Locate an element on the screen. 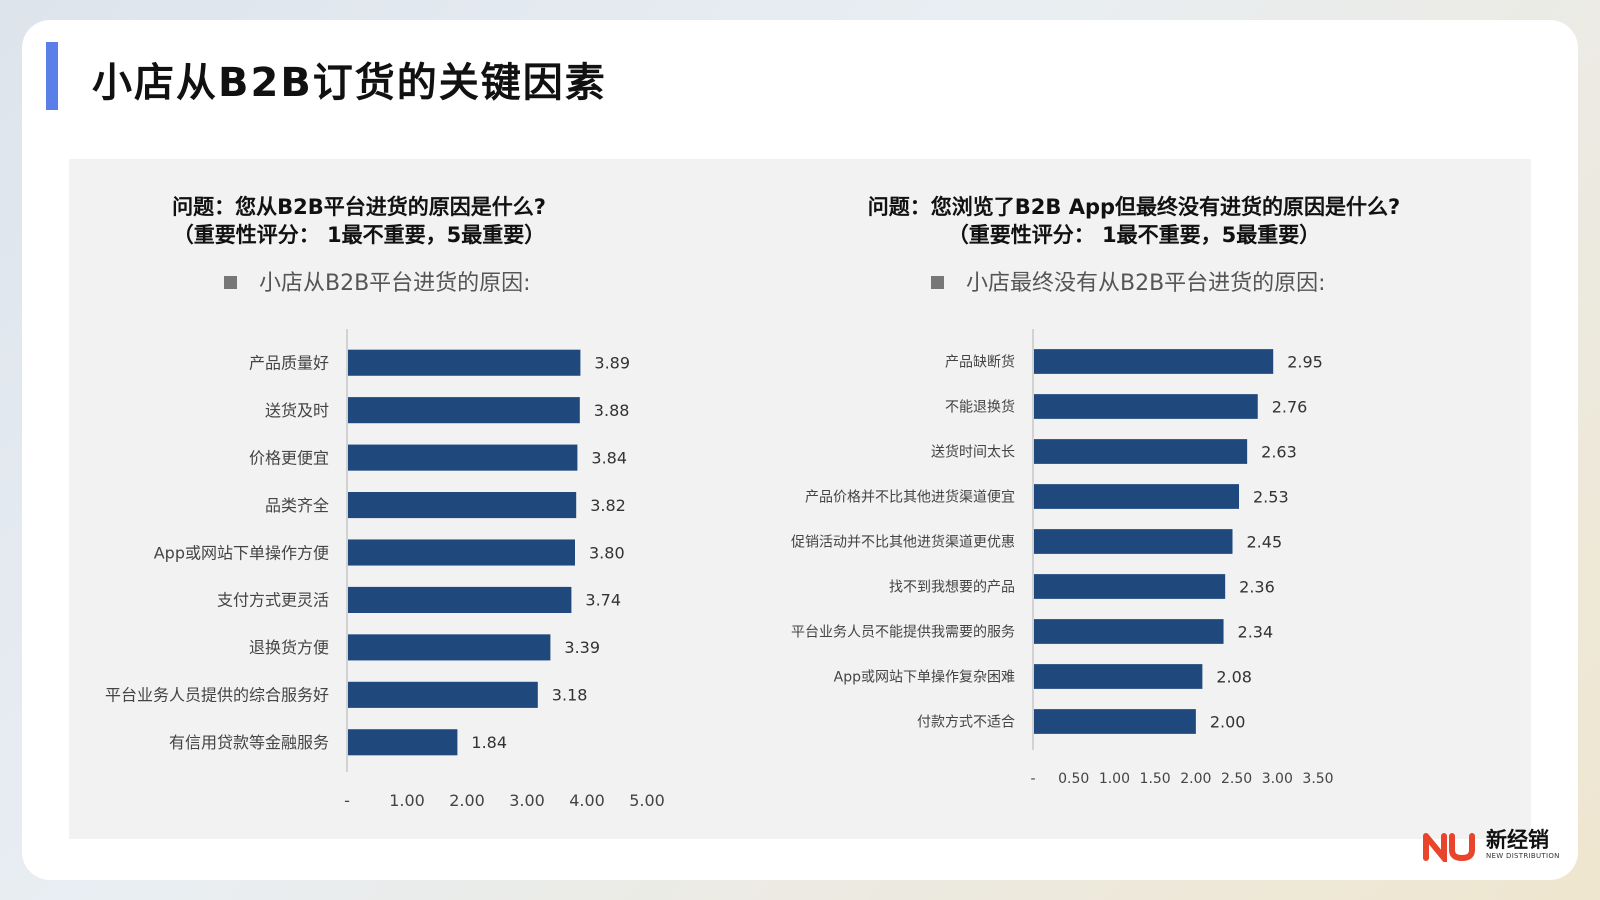 The image size is (1600, 900). chart-0-category-label: 平台业务人员提供的综合服务好 is located at coordinates (217, 695).